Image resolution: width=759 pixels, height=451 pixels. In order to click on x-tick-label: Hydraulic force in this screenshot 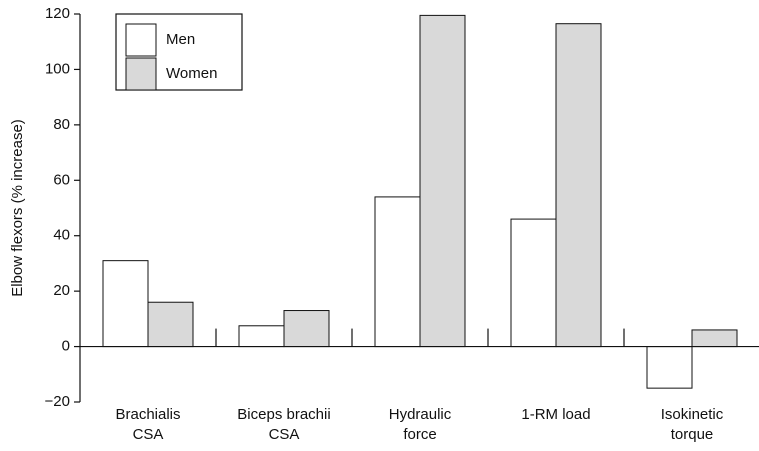, I will do `click(420, 424)`.